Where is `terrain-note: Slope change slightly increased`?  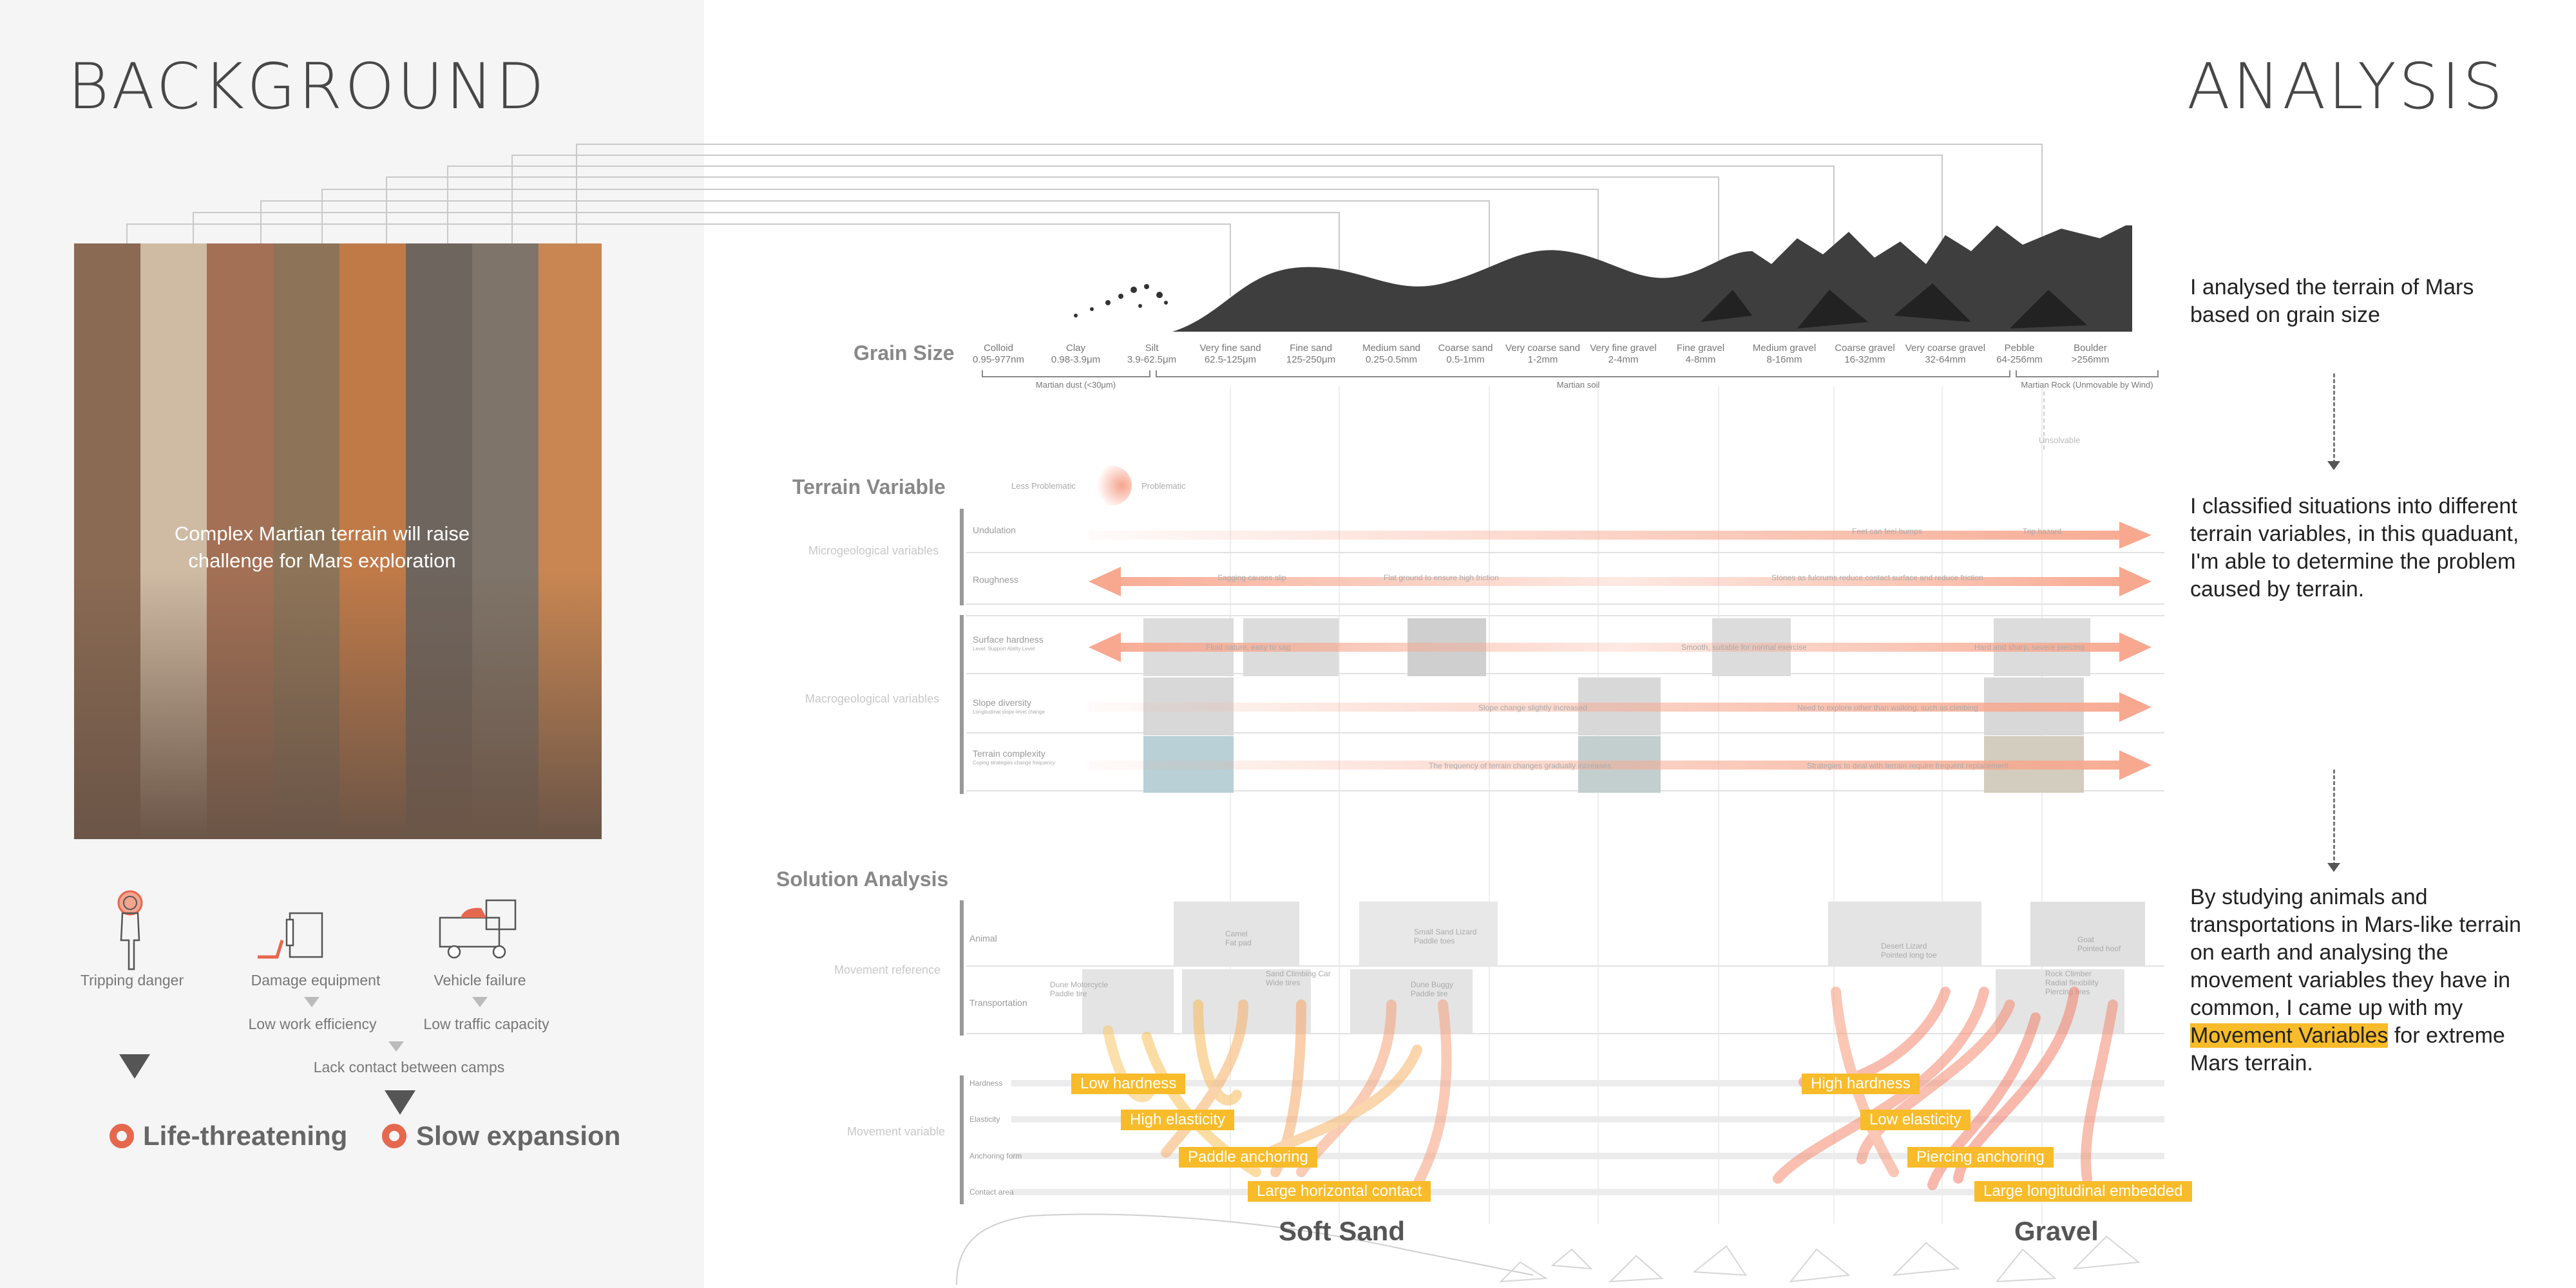 terrain-note: Slope change slightly increased is located at coordinates (1532, 708).